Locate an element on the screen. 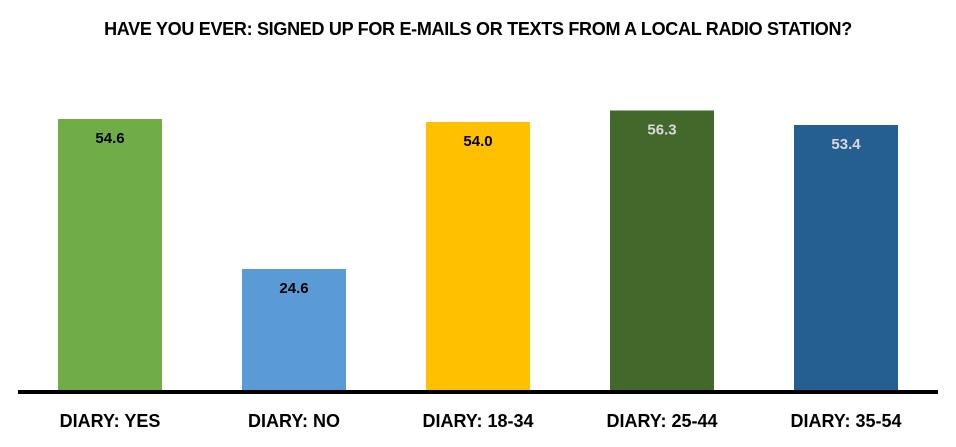 This screenshot has width=956, height=447. value-label: 54.6 is located at coordinates (109, 138).